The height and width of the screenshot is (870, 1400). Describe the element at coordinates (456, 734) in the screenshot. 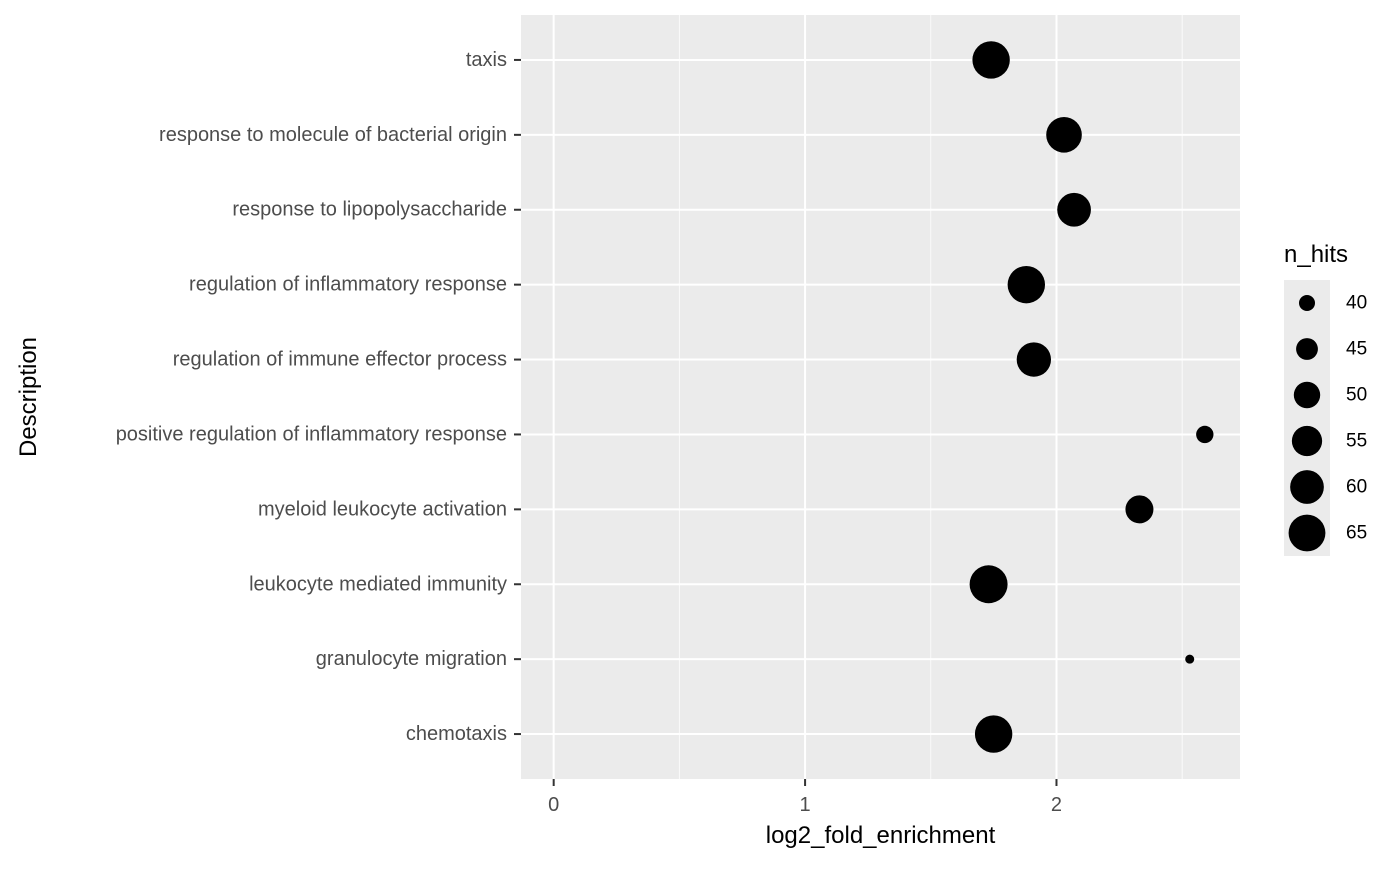

I see `y-tick-label: chemotaxis` at that location.